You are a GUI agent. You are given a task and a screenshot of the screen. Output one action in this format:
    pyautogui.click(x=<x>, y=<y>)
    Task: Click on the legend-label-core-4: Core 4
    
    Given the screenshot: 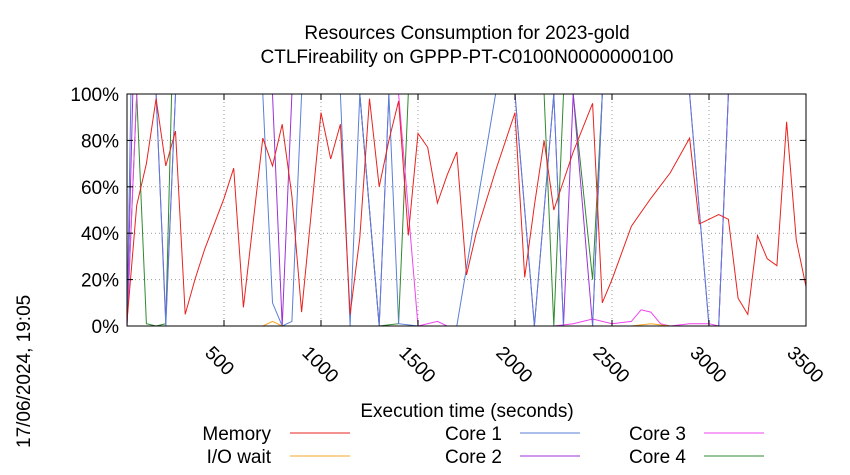 What is the action you would take?
    pyautogui.click(x=657, y=457)
    